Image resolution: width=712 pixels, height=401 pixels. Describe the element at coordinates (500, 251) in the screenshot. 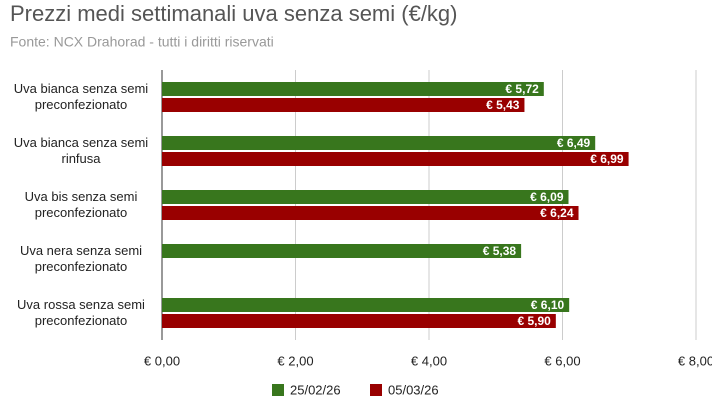

I see `data-label: € 5,38` at that location.